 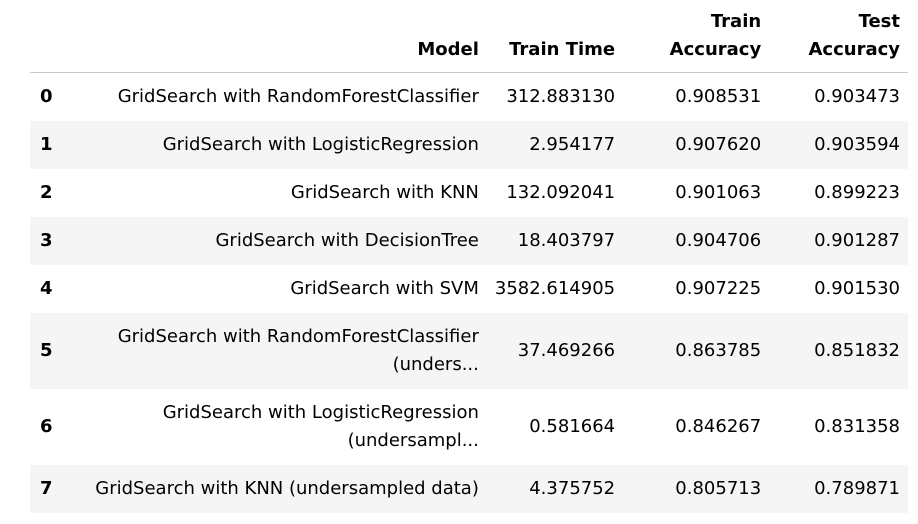 What do you see at coordinates (696, 36) in the screenshot?
I see `train-accuracy-column-header: Train Accuracy` at bounding box center [696, 36].